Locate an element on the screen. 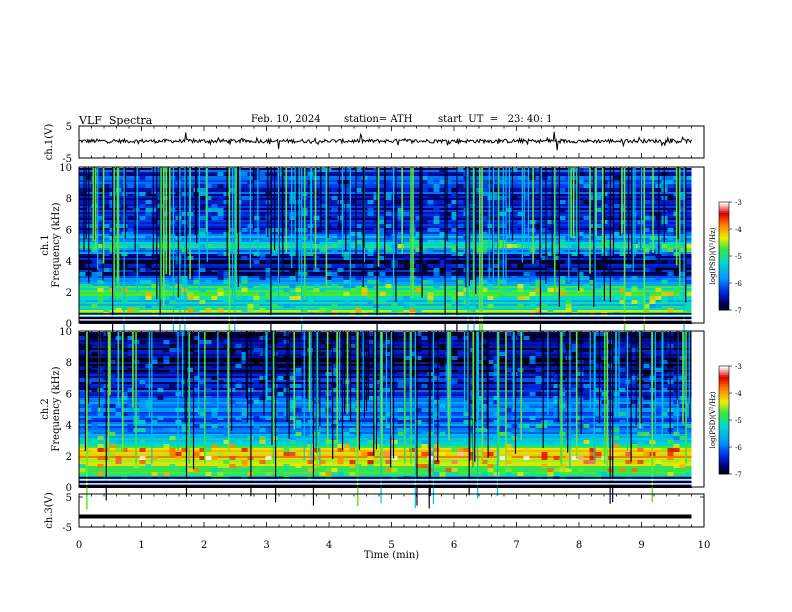 This screenshot has width=792, height=612. ch1-spectrogram-ytick-label: 2 is located at coordinates (69, 293).